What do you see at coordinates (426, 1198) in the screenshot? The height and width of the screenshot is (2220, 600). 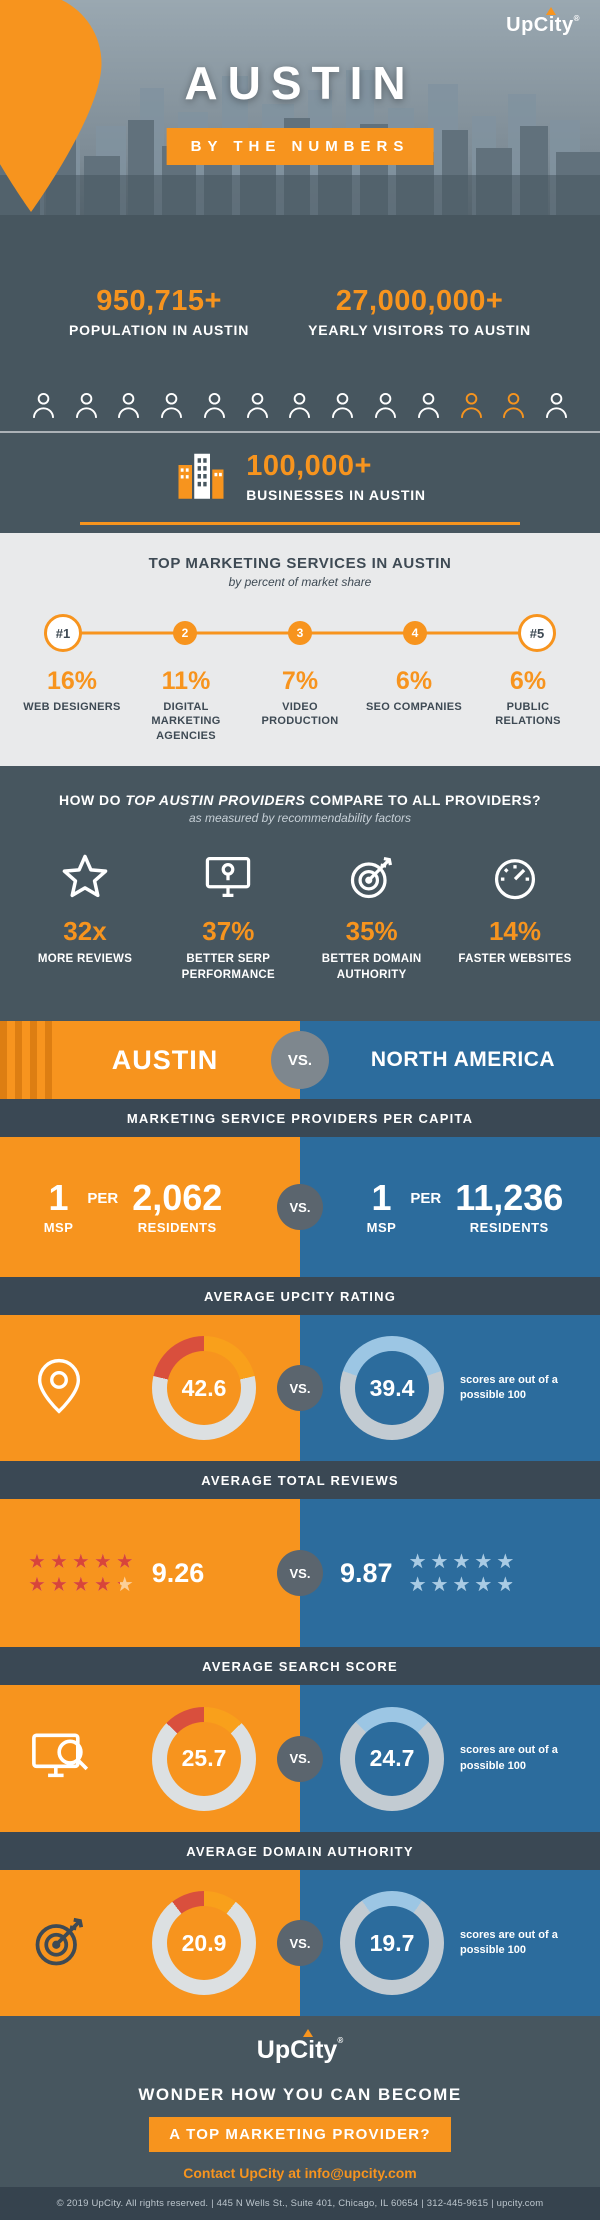 I see `msp-per: PER` at bounding box center [426, 1198].